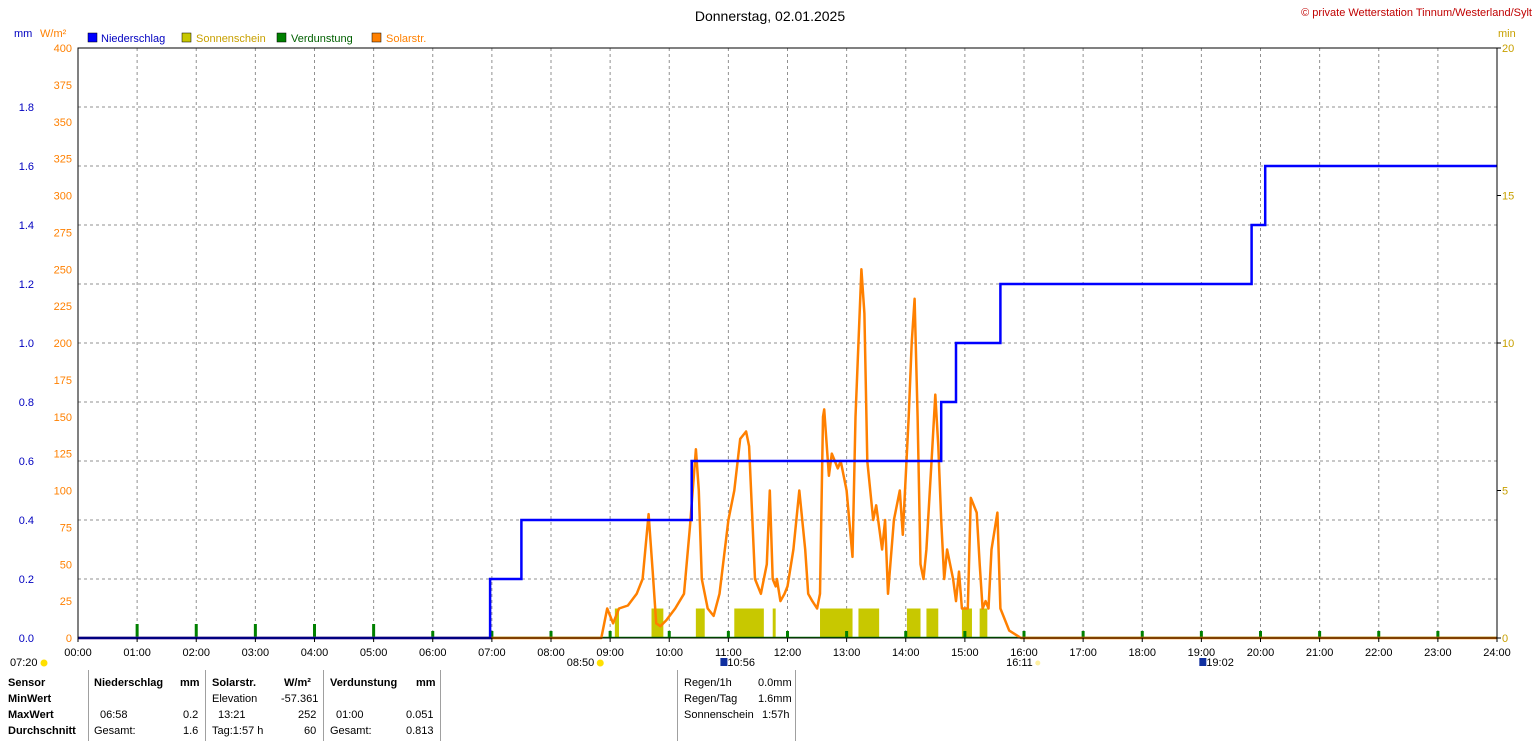  Describe the element at coordinates (232, 715) in the screenshot. I see `solar-max-time: 13:21` at that location.